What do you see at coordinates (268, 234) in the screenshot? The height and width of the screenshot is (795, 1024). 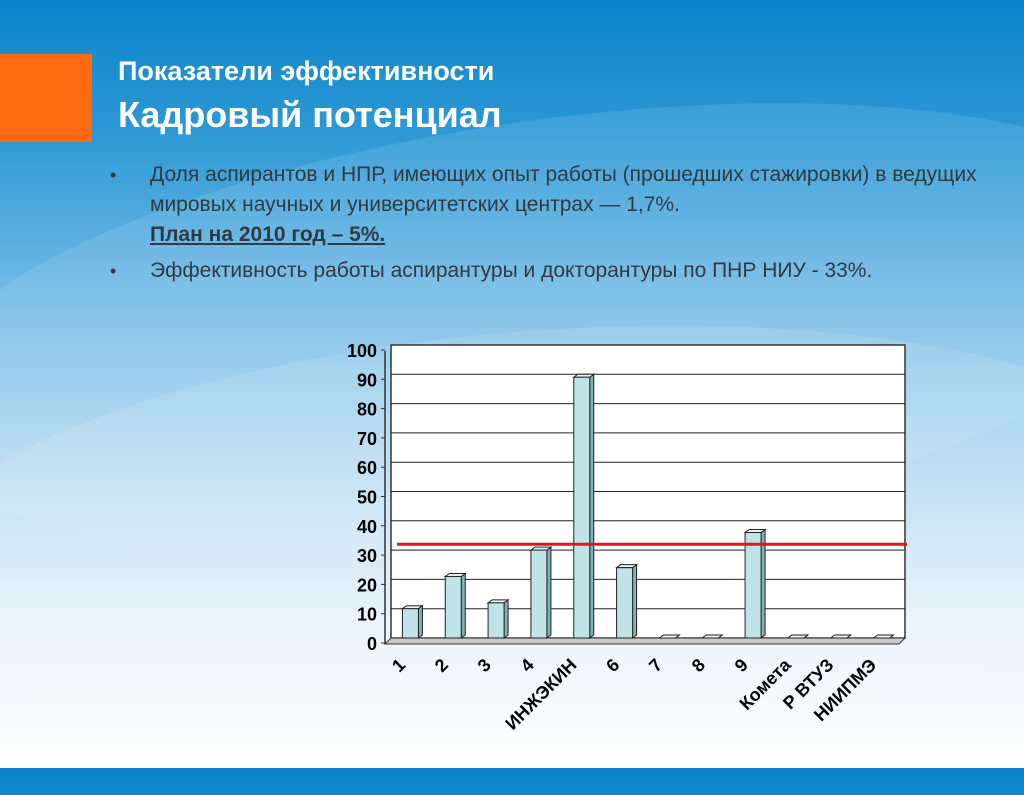 I see `bullet-plan: План на 2010 год – 5%.` at bounding box center [268, 234].